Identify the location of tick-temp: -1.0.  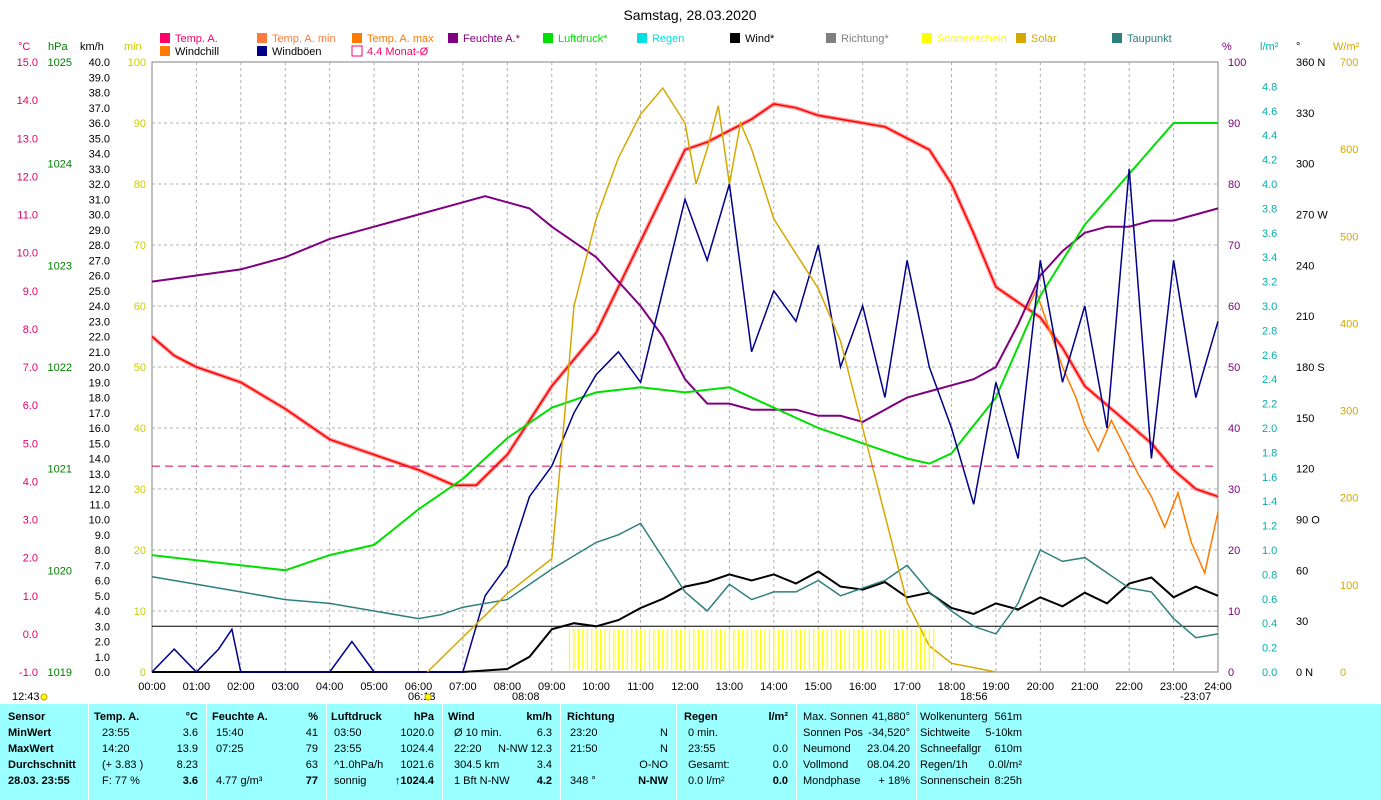
(28, 673).